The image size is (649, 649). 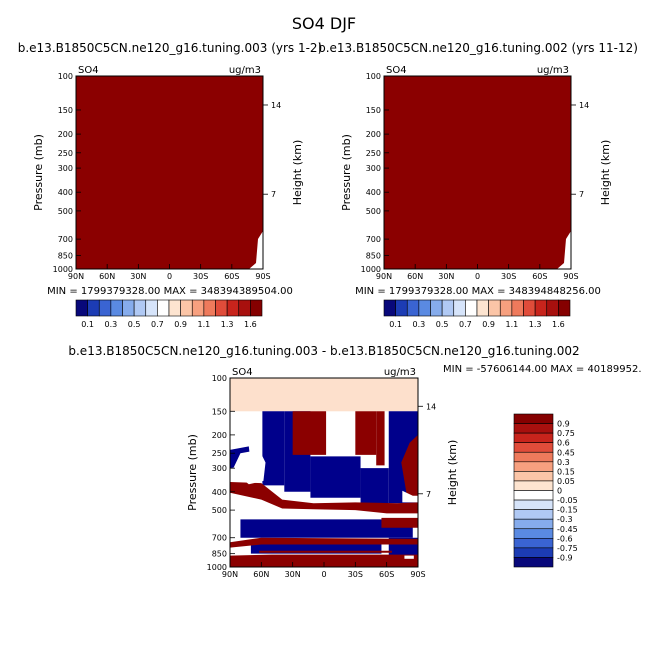 What do you see at coordinates (355, 574) in the screenshot?
I see `panel3-xtick-label: 30S` at bounding box center [355, 574].